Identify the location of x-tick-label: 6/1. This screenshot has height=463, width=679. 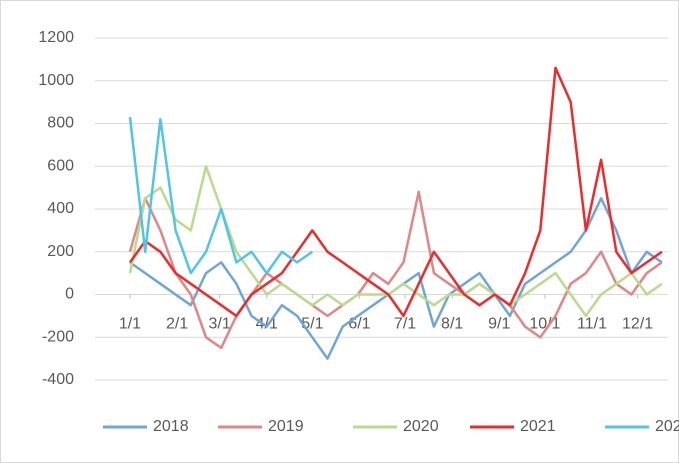
(359, 324).